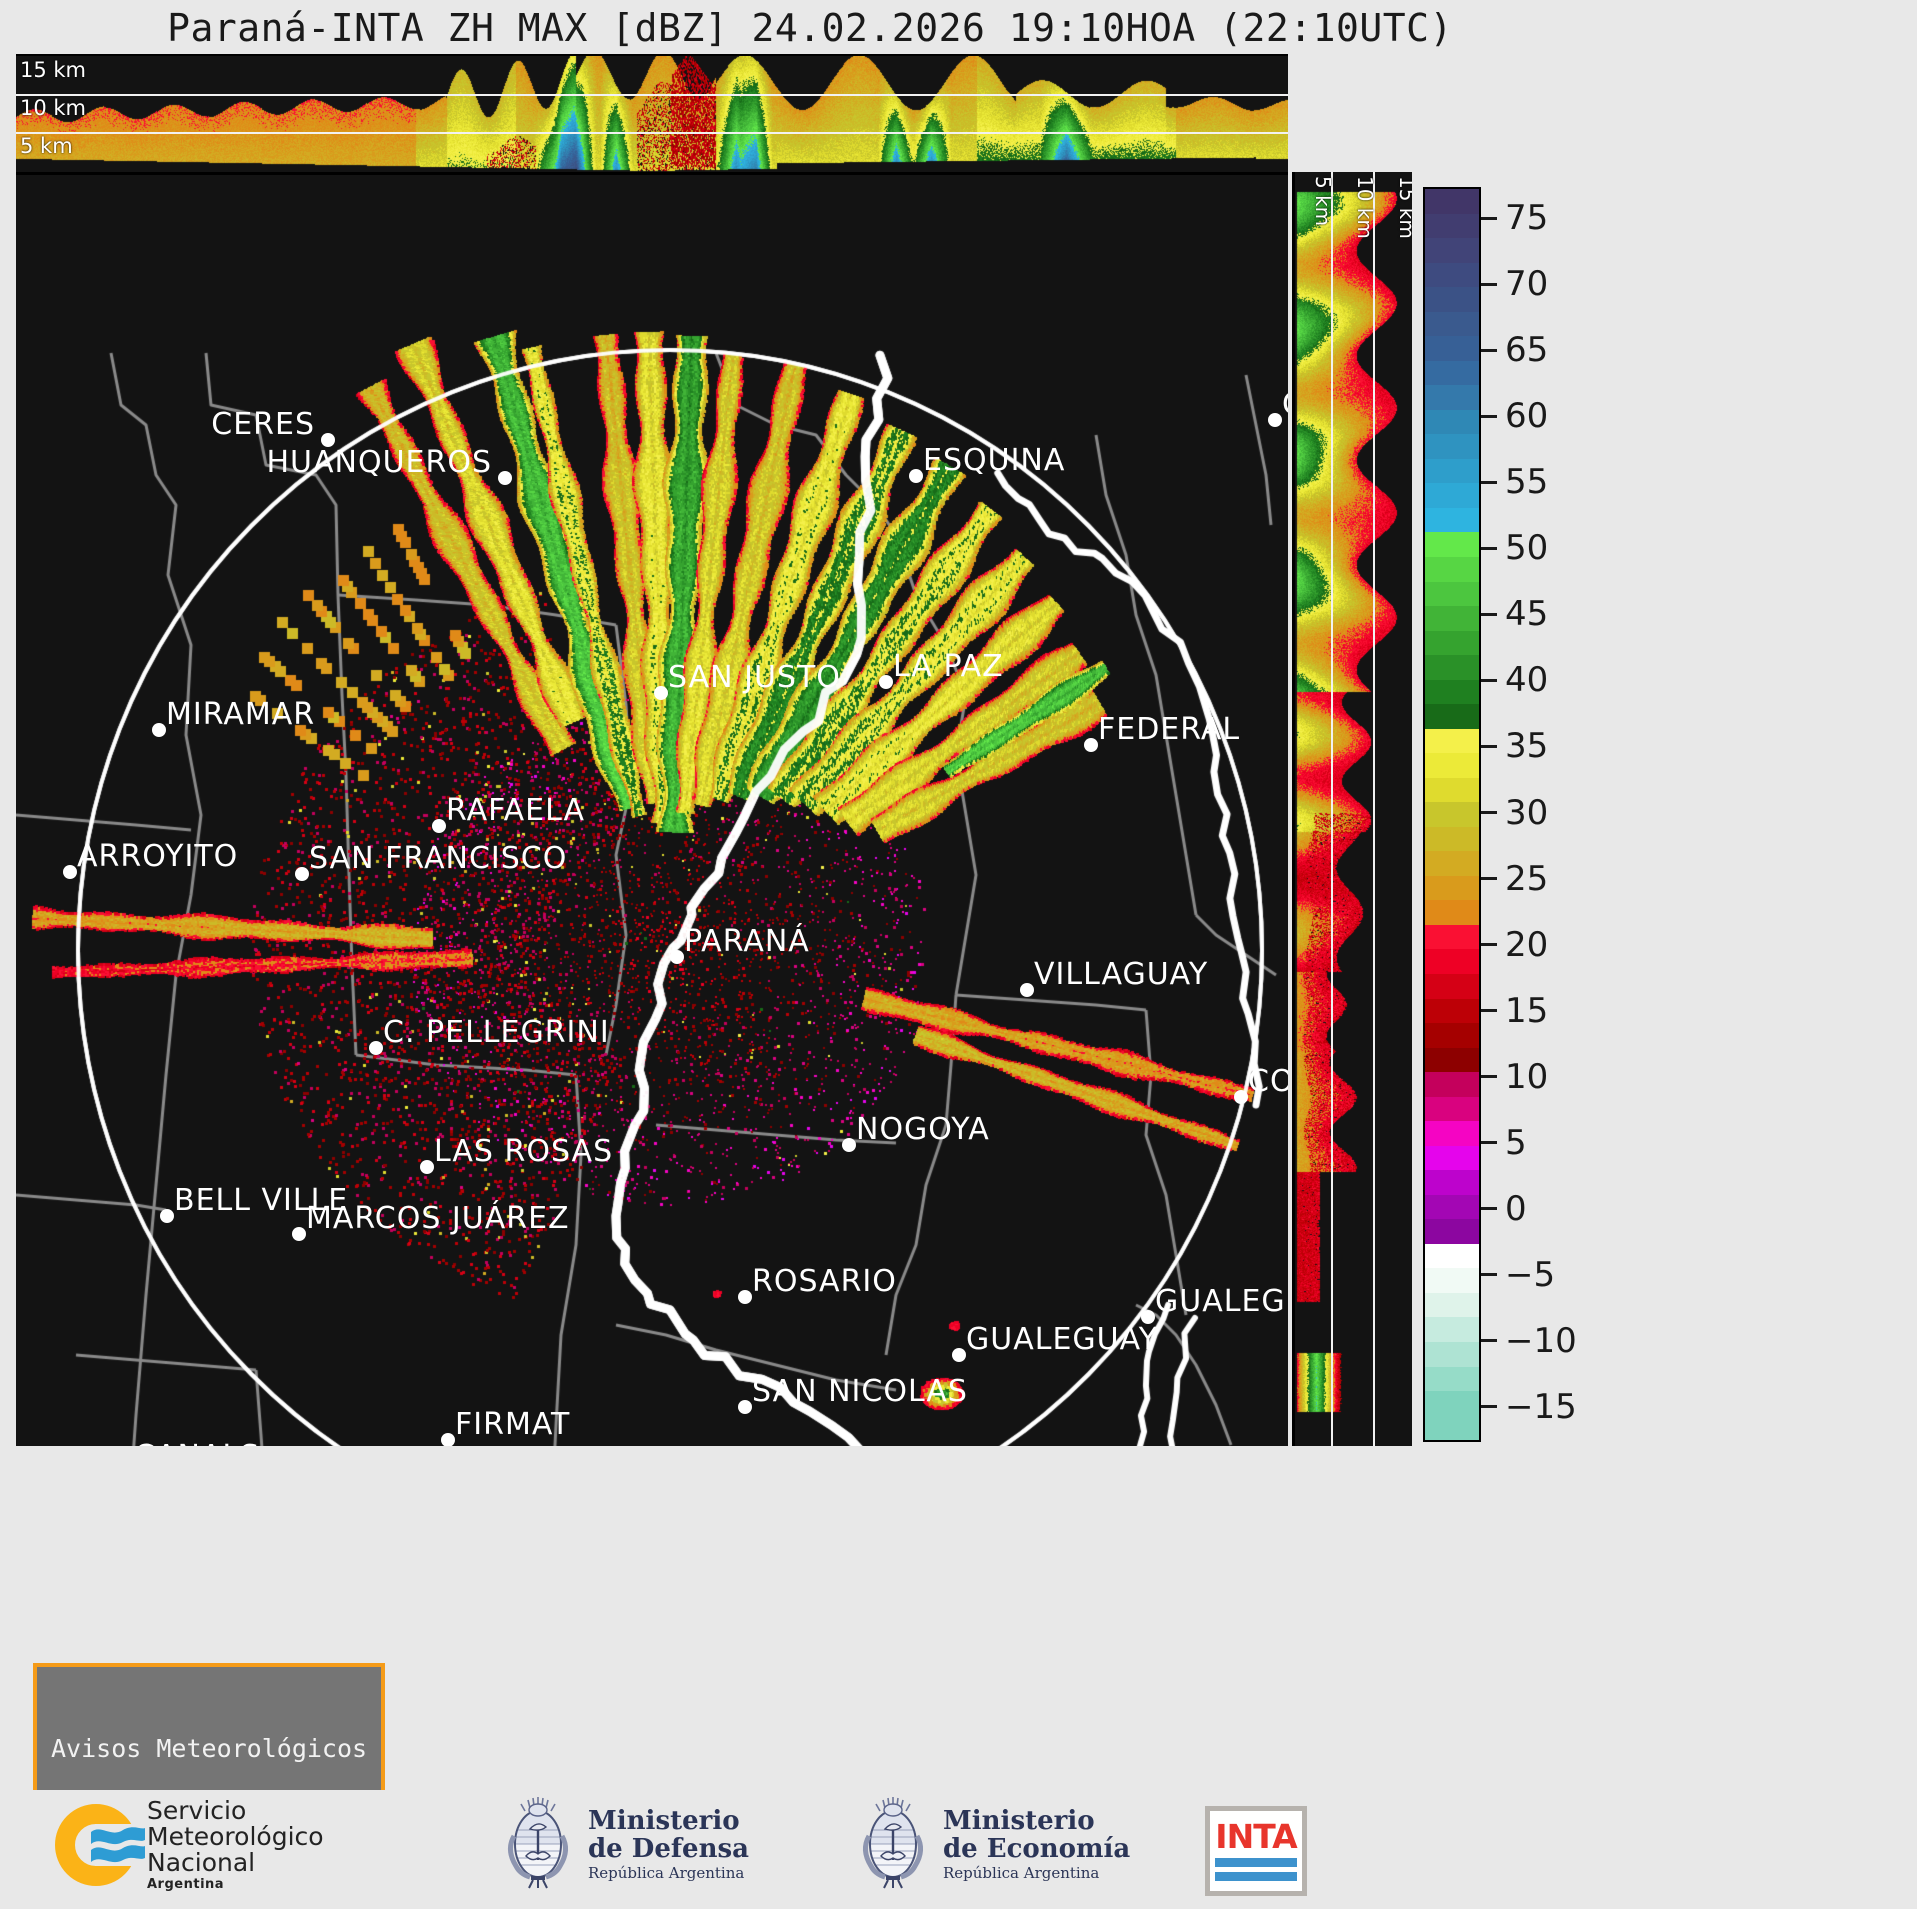 This screenshot has height=1909, width=1917. What do you see at coordinates (1529, 1341) in the screenshot?
I see `colorbar-tick--10: −10` at bounding box center [1529, 1341].